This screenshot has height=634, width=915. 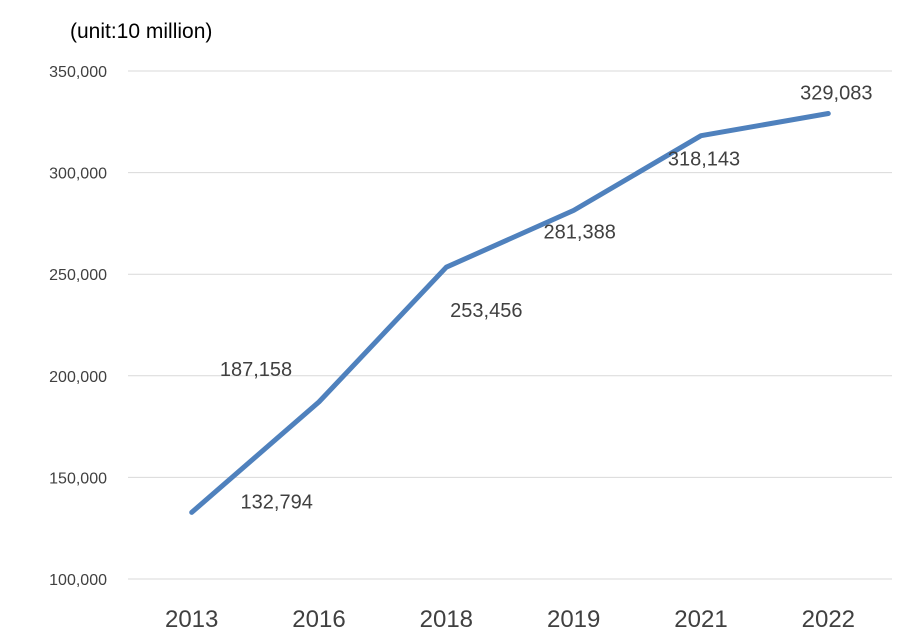 What do you see at coordinates (78, 580) in the screenshot?
I see `y-tick-label: 100,000` at bounding box center [78, 580].